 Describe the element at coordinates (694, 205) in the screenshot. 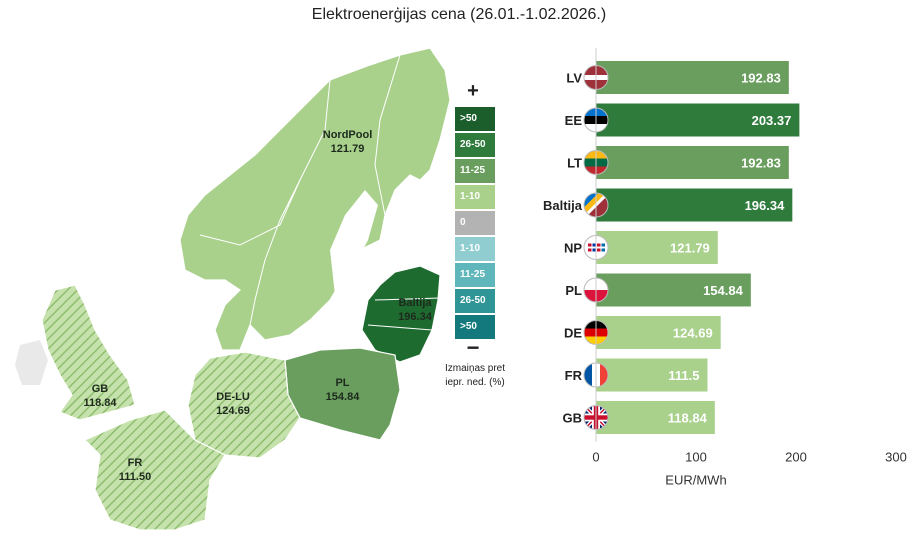

I see `bar-baltija` at that location.